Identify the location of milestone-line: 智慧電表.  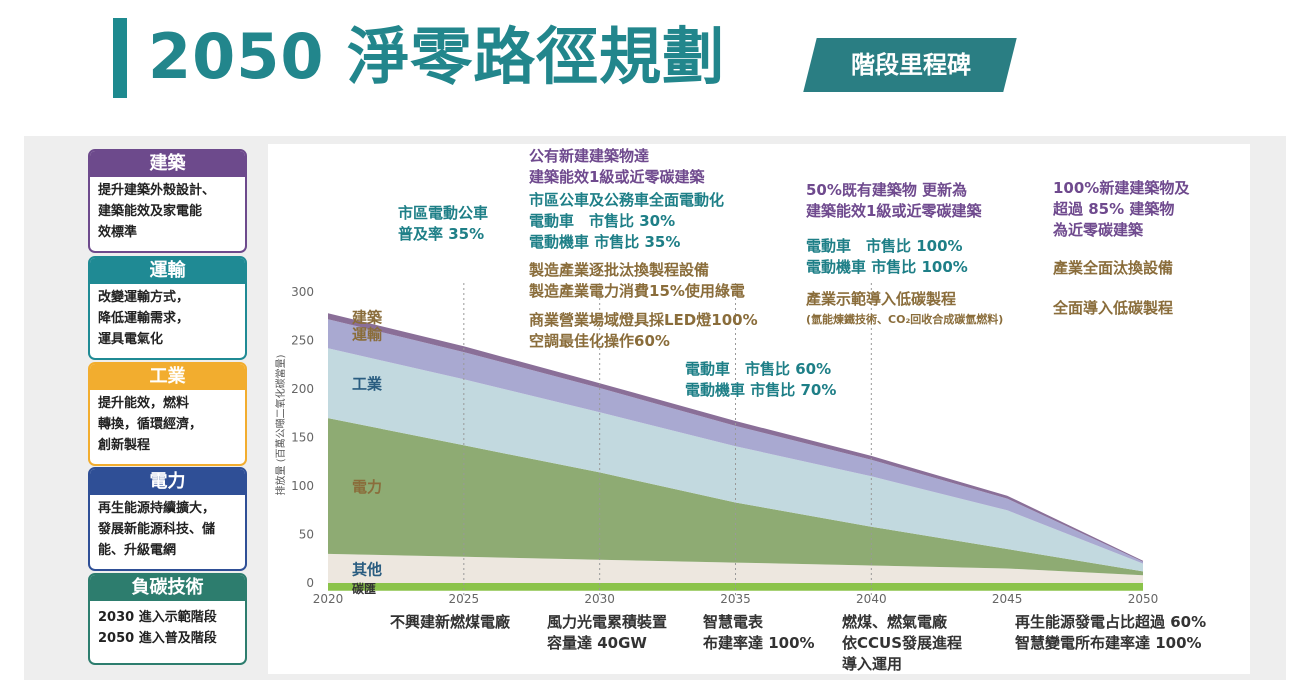
(733, 622).